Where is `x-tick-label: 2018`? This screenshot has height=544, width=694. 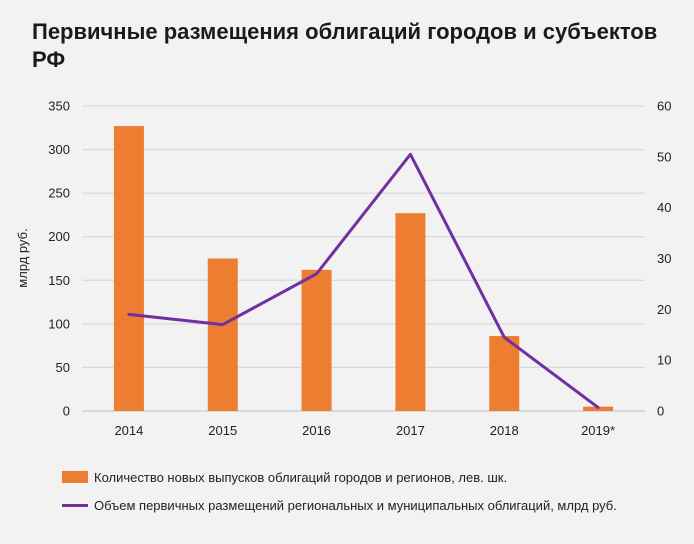
x-tick-label: 2018 is located at coordinates (504, 430).